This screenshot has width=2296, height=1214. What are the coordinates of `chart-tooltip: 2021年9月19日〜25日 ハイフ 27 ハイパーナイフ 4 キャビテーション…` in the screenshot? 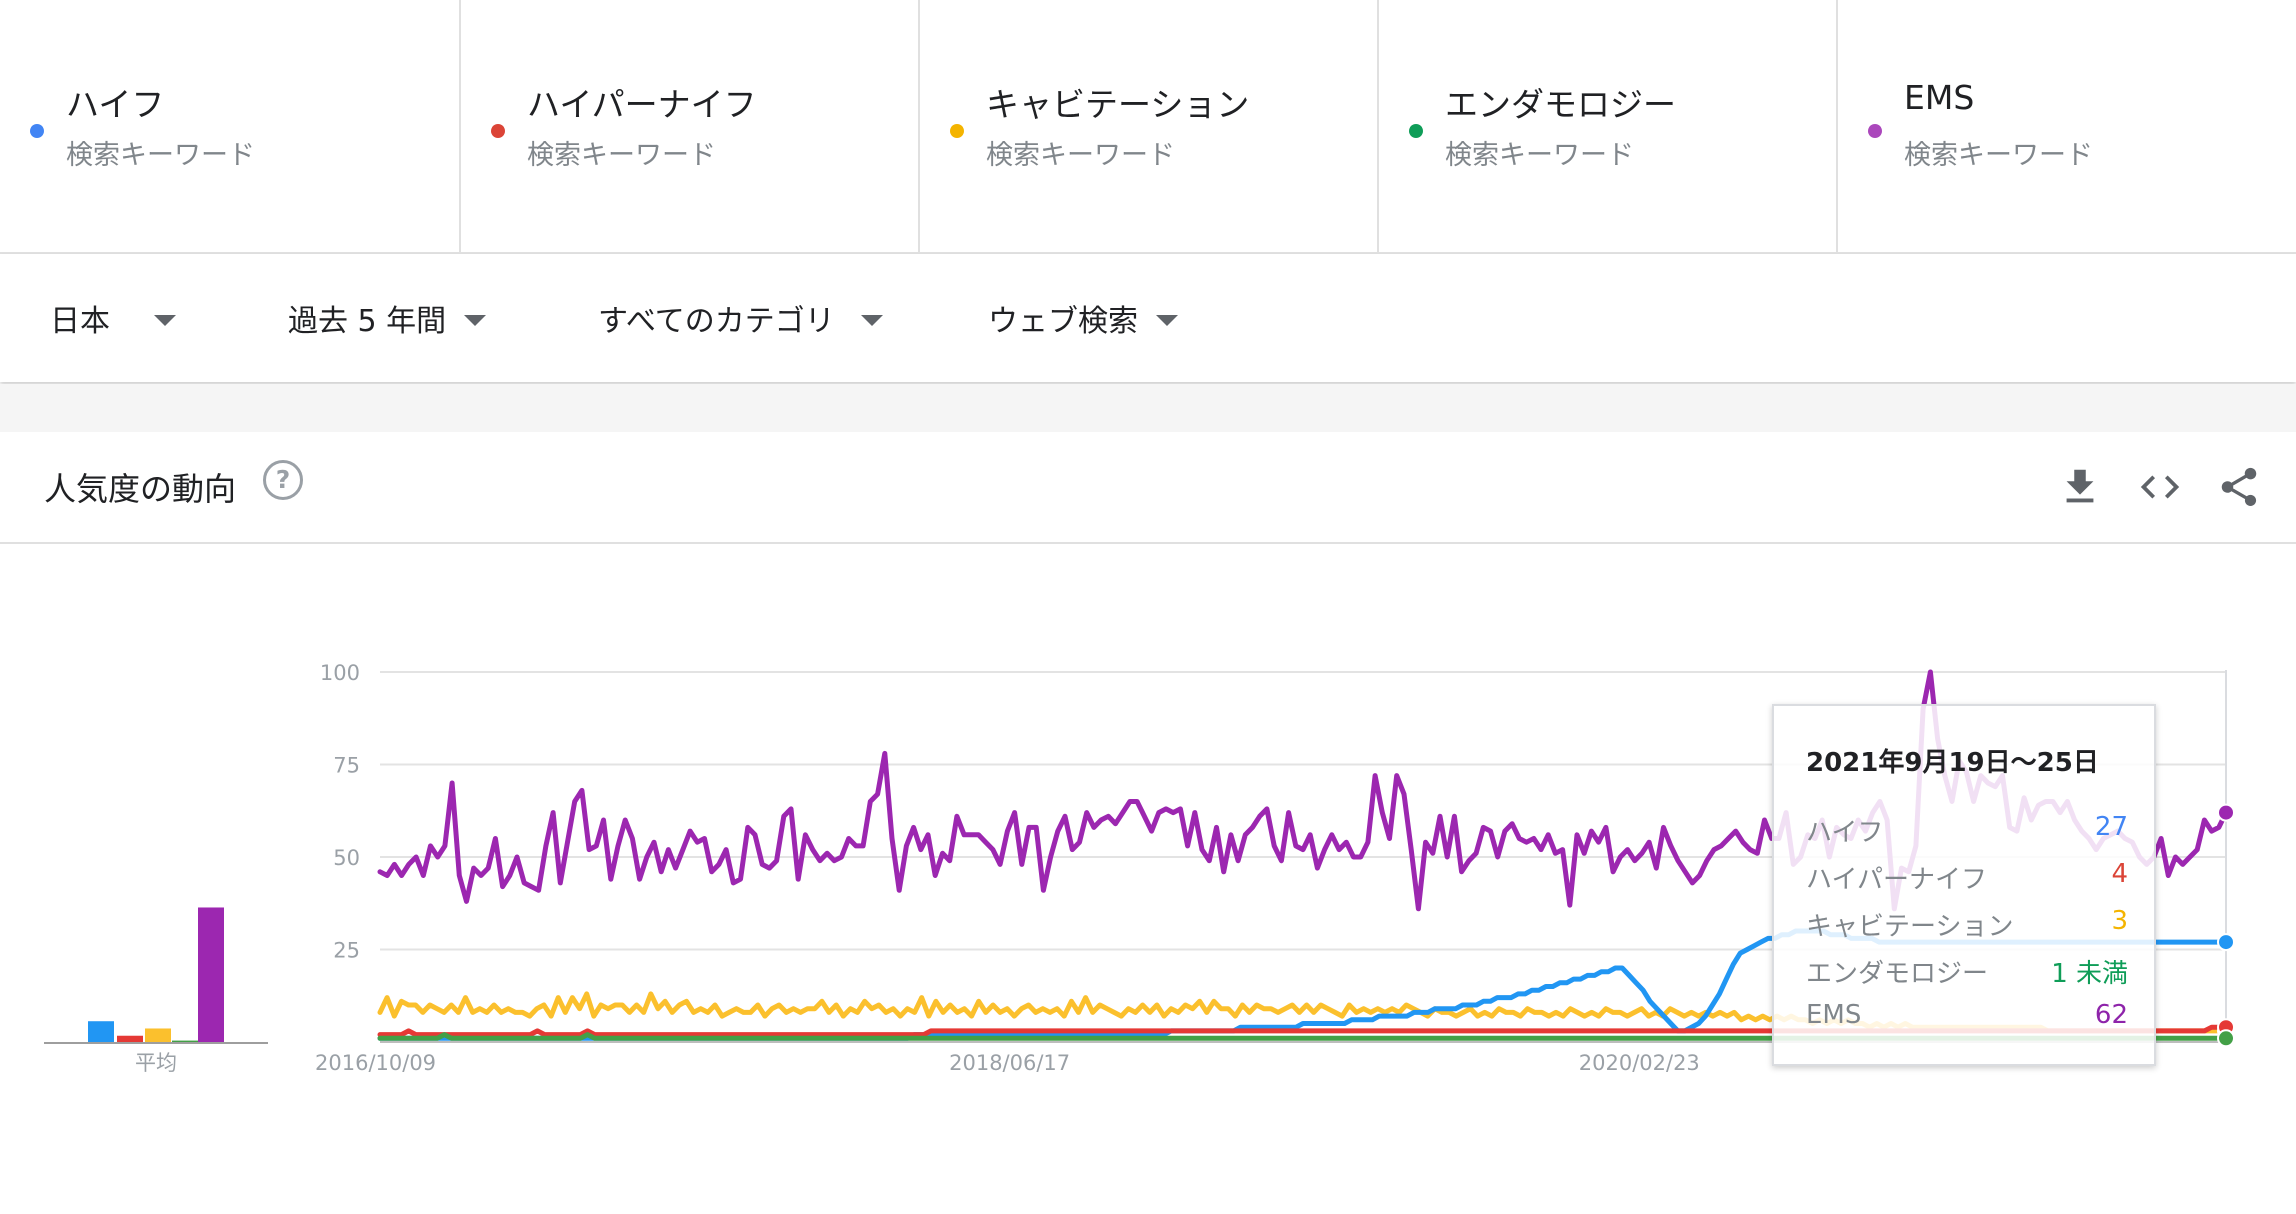 It's located at (1964, 885).